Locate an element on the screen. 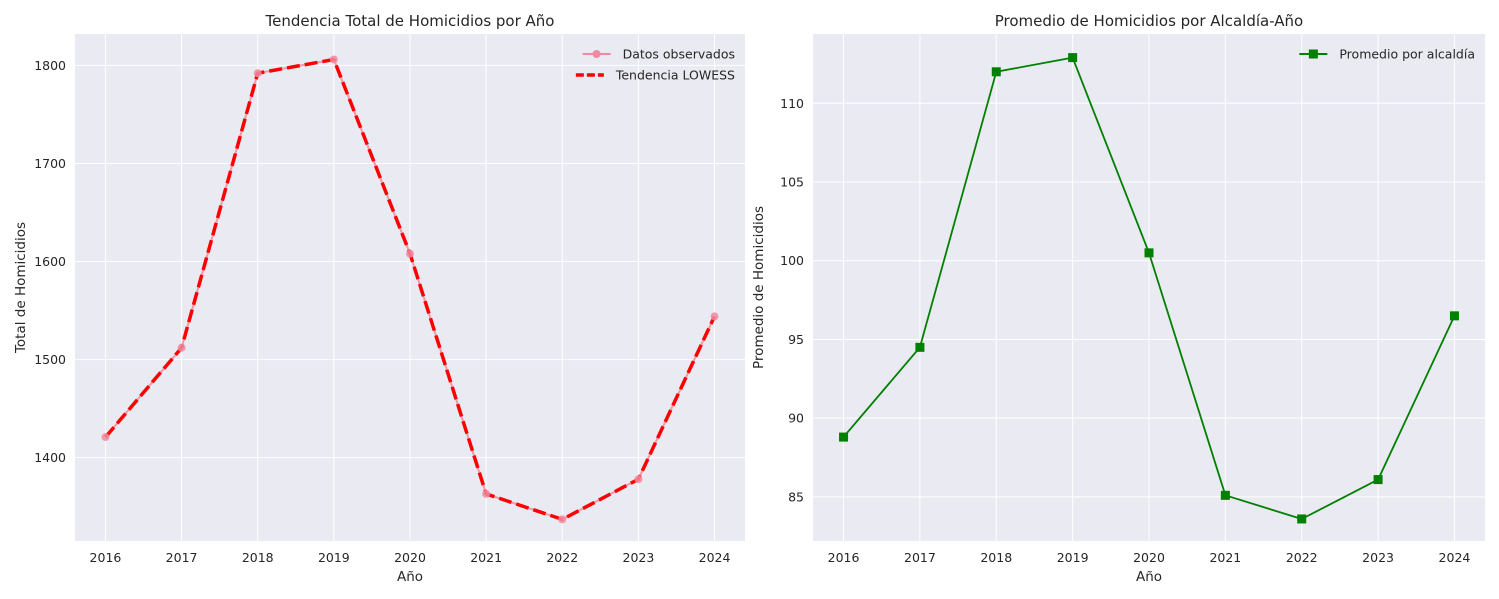 This screenshot has width=1499, height=599. right-y-tick-label: 85 is located at coordinates (796, 496).